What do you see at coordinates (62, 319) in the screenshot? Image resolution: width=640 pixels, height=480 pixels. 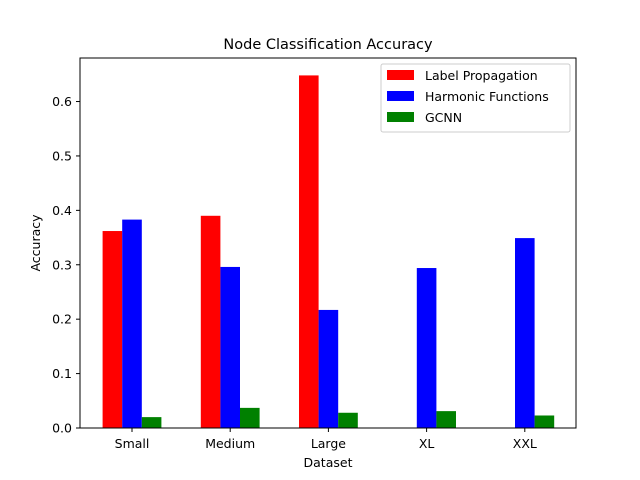 I see `y-tick-label: 0.2` at bounding box center [62, 319].